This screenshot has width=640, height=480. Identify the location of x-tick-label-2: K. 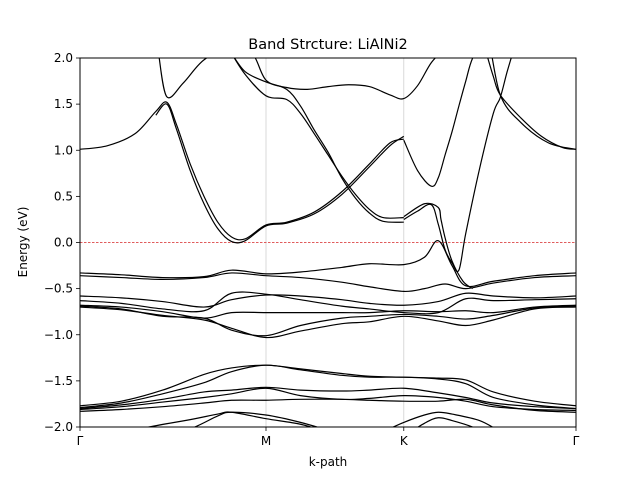
(404, 441).